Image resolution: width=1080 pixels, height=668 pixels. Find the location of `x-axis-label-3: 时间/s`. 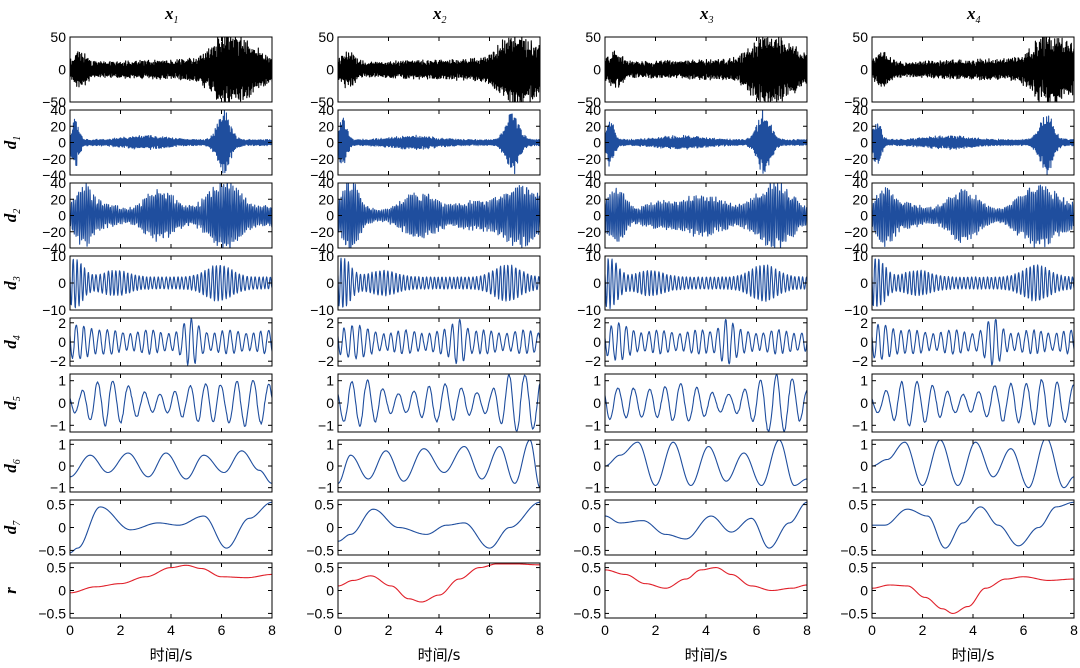

x-axis-label-3: 时间/s is located at coordinates (706, 655).